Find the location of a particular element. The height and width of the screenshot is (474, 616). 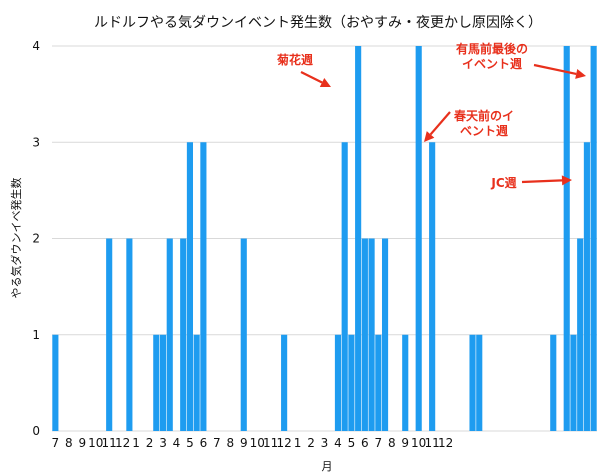

y-tick-label: 0 is located at coordinates (36, 431).